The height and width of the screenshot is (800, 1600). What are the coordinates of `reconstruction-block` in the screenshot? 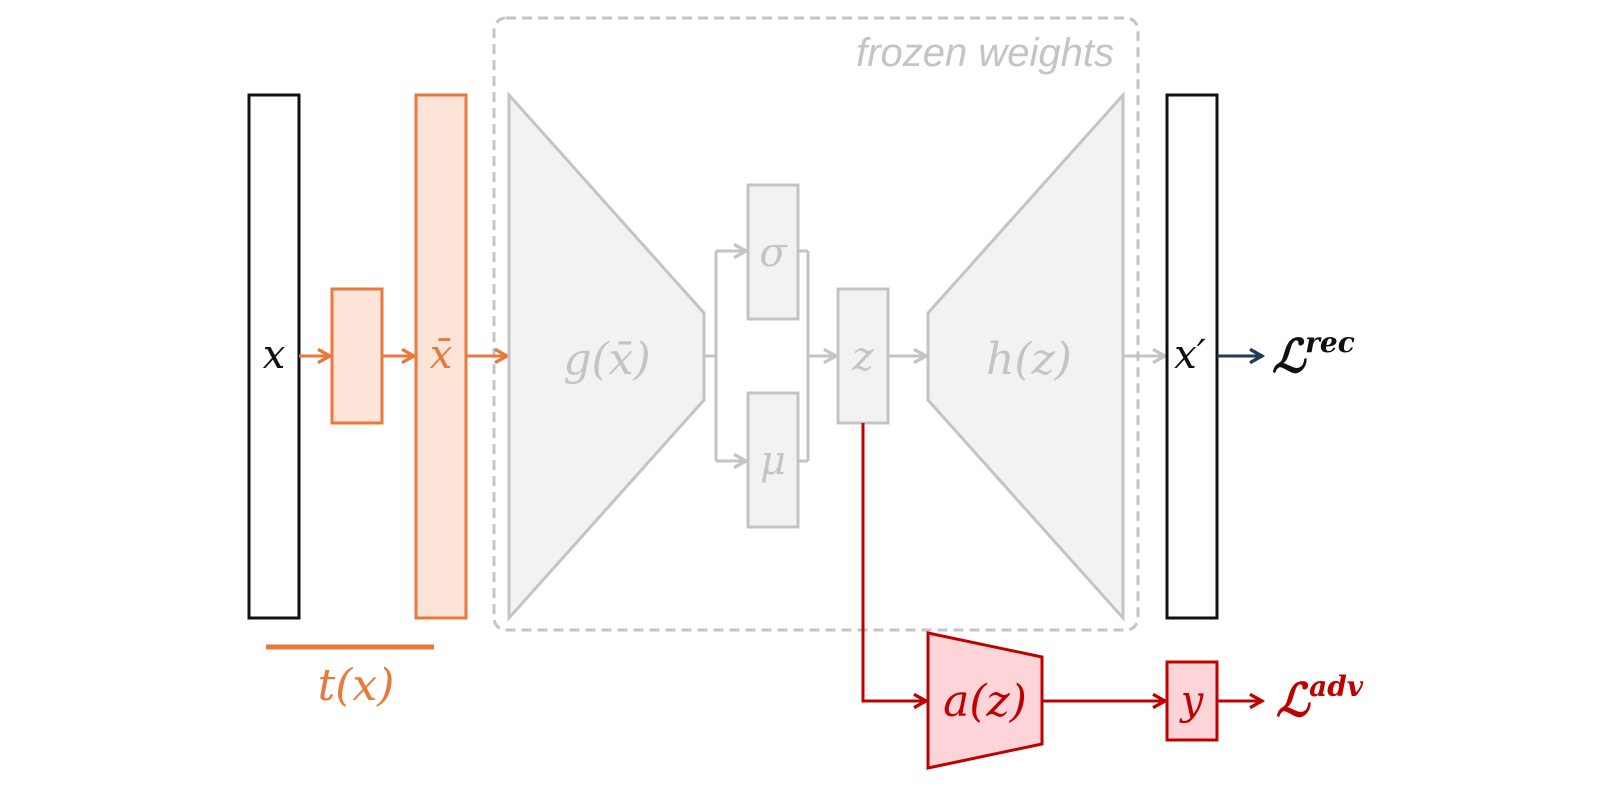 It's located at (1192, 356).